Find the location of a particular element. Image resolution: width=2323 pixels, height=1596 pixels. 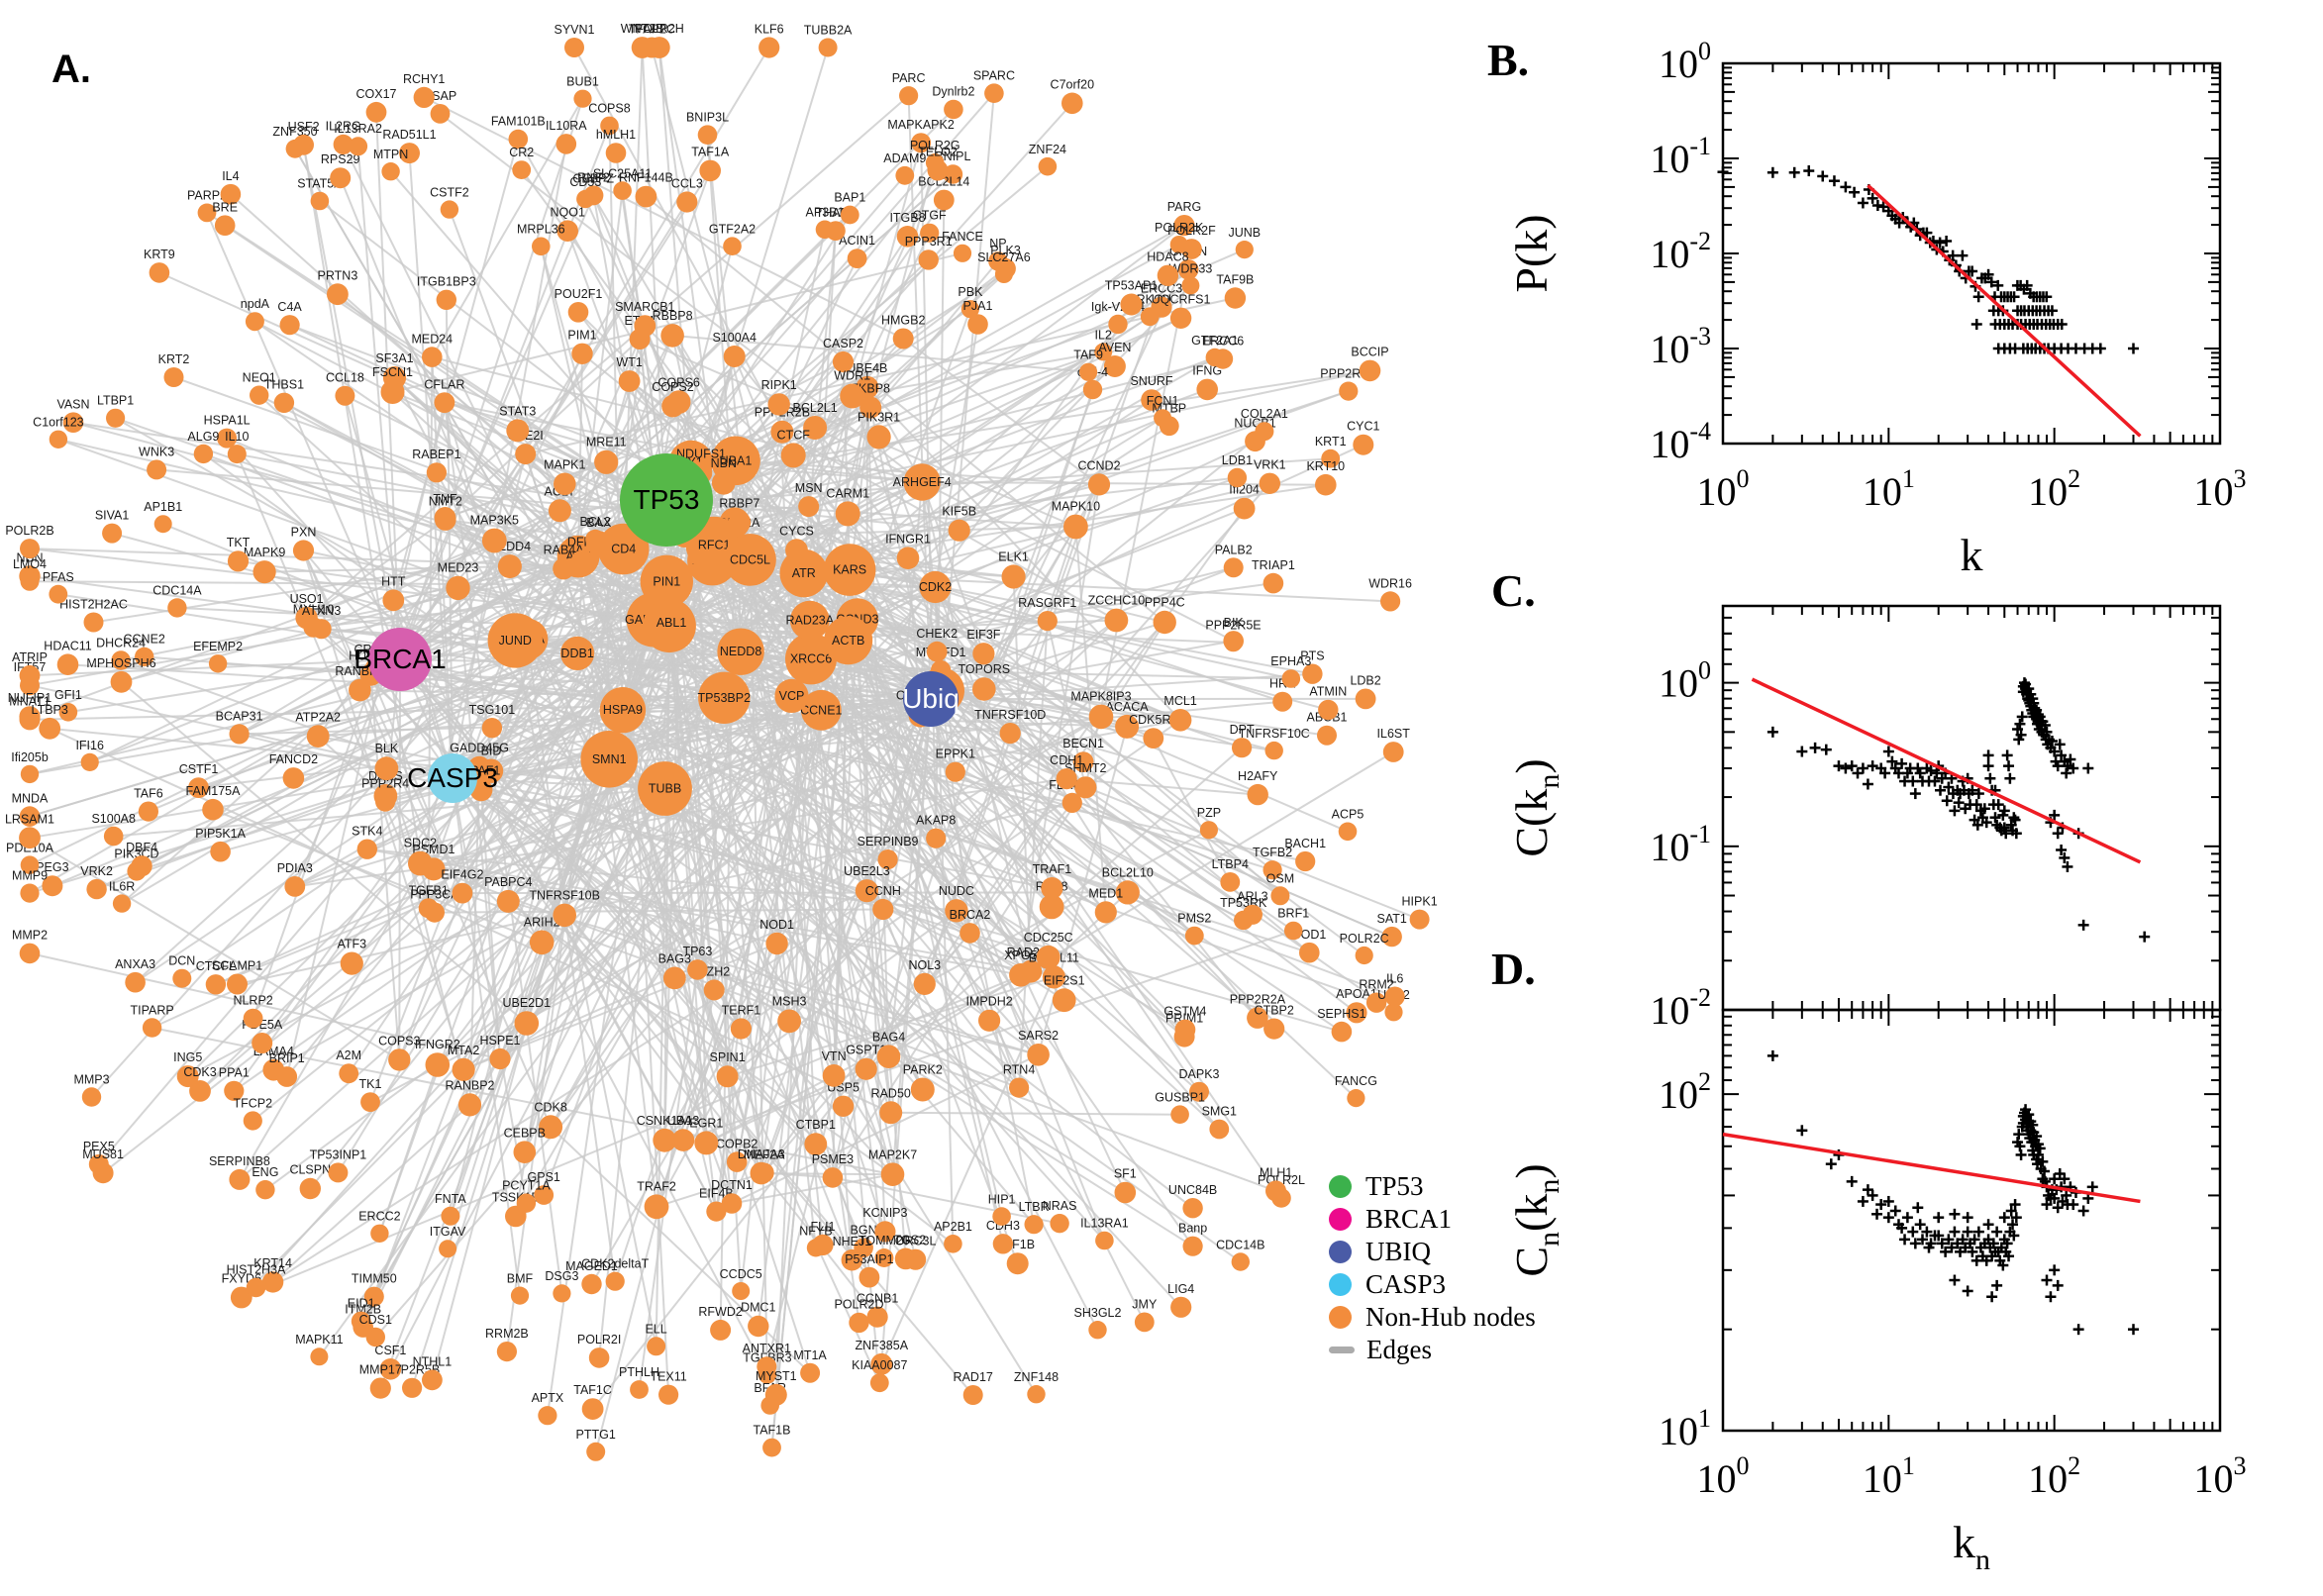

network-node-label: TEX11 is located at coordinates (668, 1377).